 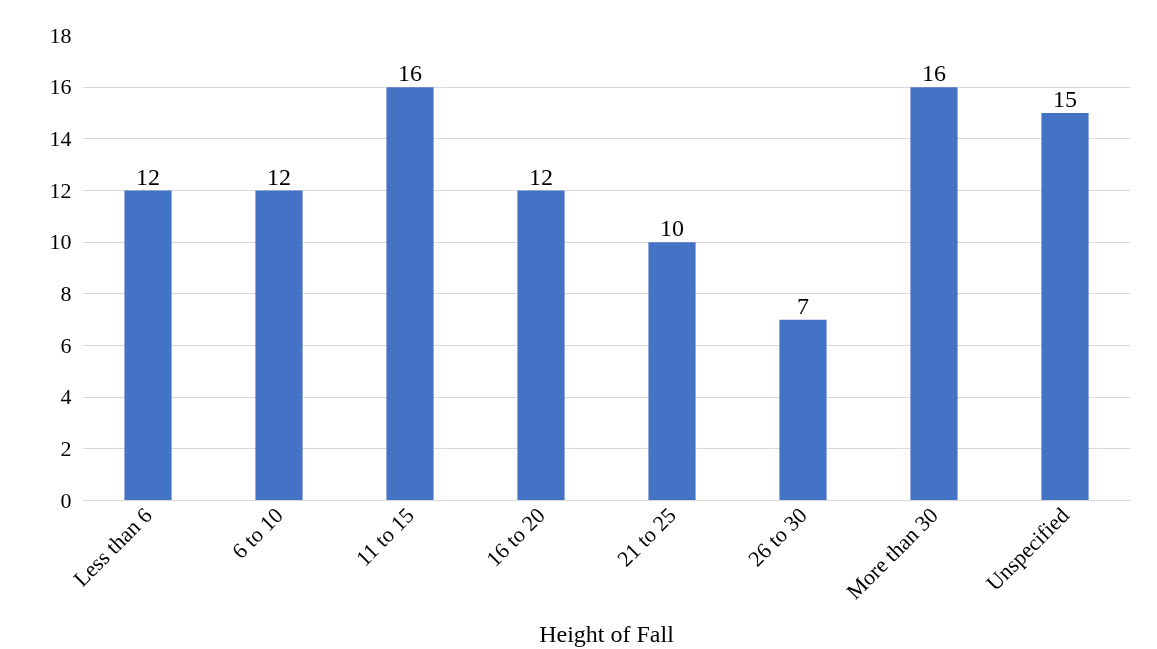 I want to click on y-tick-label: 2, so click(x=66, y=448).